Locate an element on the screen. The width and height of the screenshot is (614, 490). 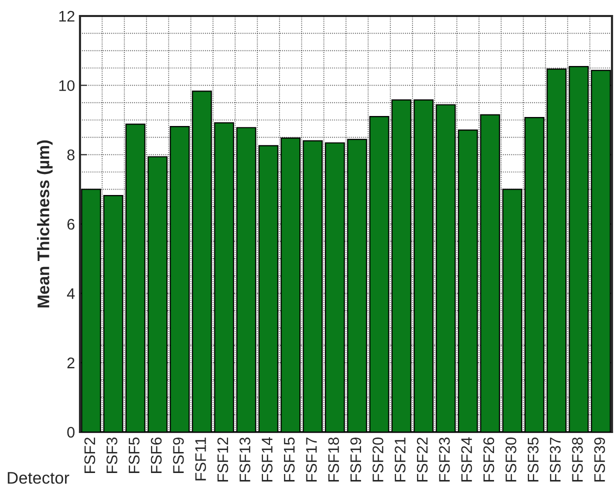
y-tick-label: 10 is located at coordinates (67, 86).